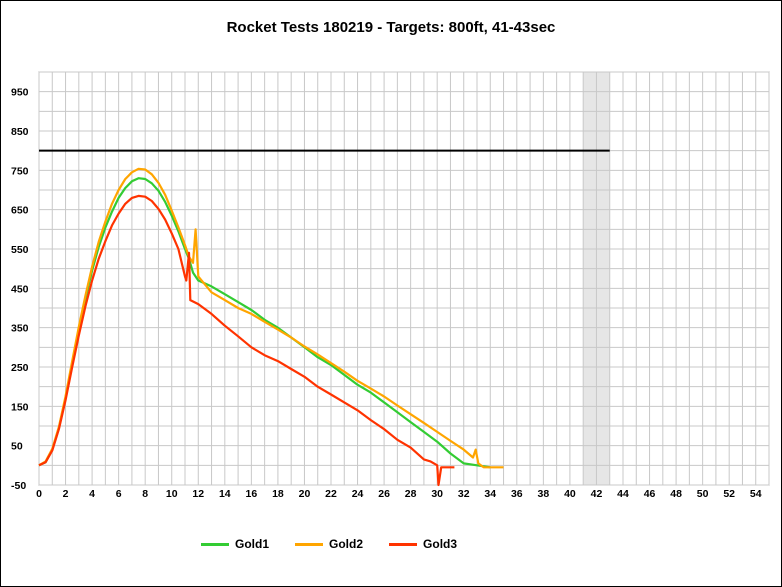  Describe the element at coordinates (66, 494) in the screenshot. I see `x-tick-label: 2` at that location.